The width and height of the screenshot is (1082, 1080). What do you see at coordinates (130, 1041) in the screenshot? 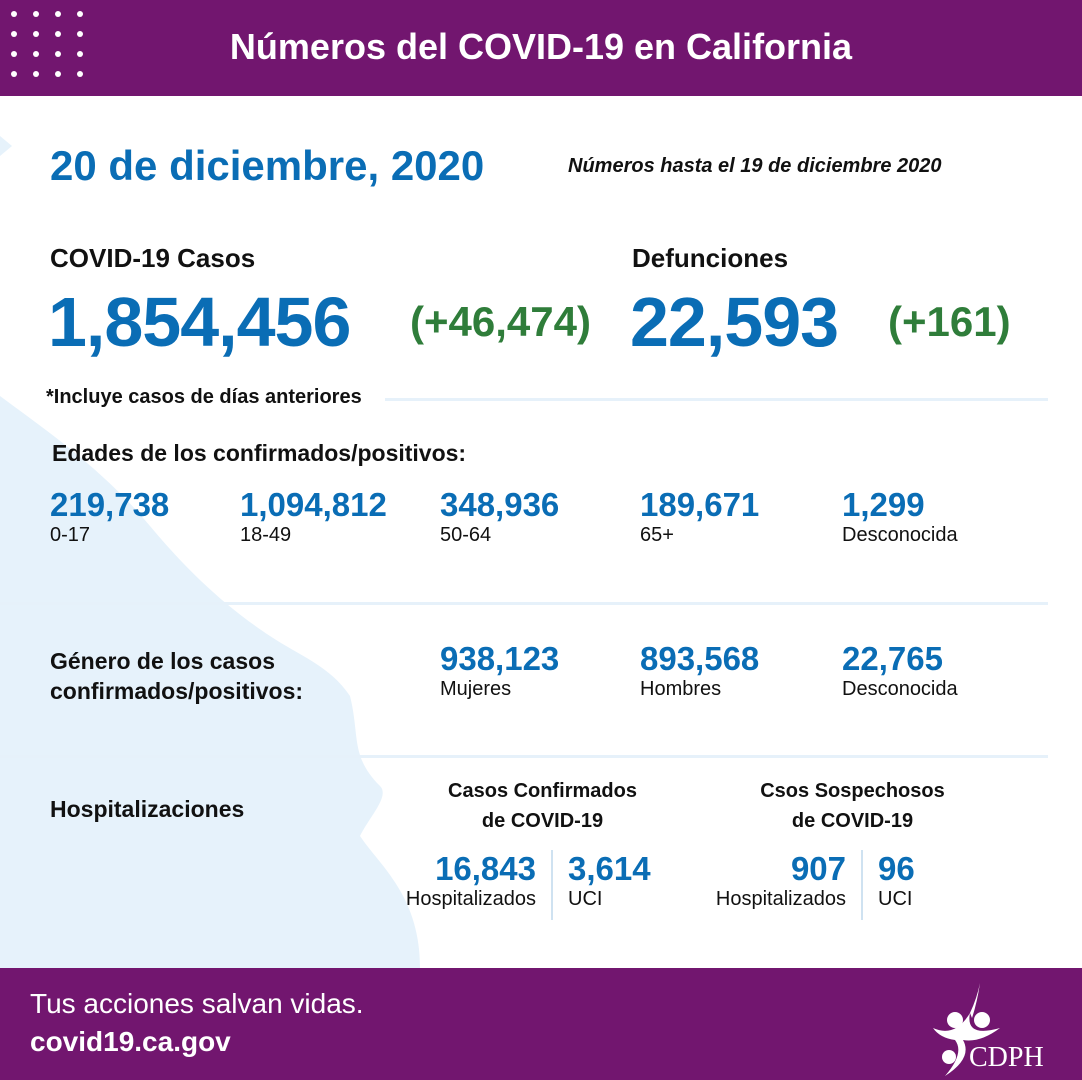
I see `website-link: covid19.ca.gov` at bounding box center [130, 1041].